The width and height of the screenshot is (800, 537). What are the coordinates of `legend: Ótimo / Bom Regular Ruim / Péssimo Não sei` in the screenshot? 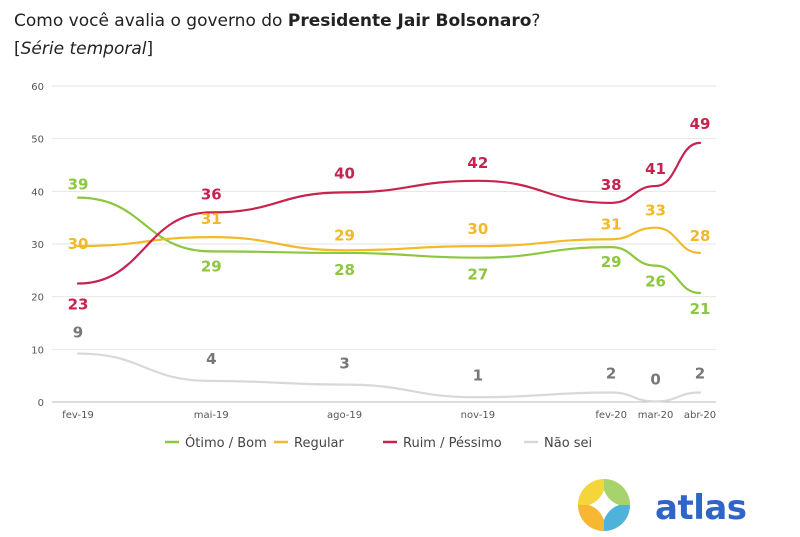 It's located at (378, 443).